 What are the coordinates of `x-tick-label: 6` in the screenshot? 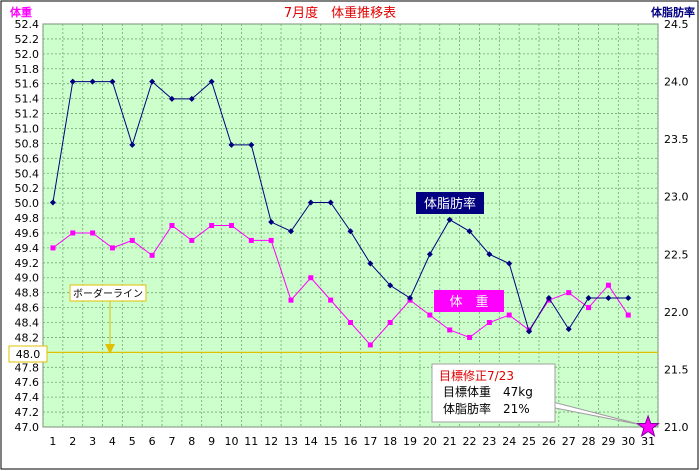 It's located at (152, 441).